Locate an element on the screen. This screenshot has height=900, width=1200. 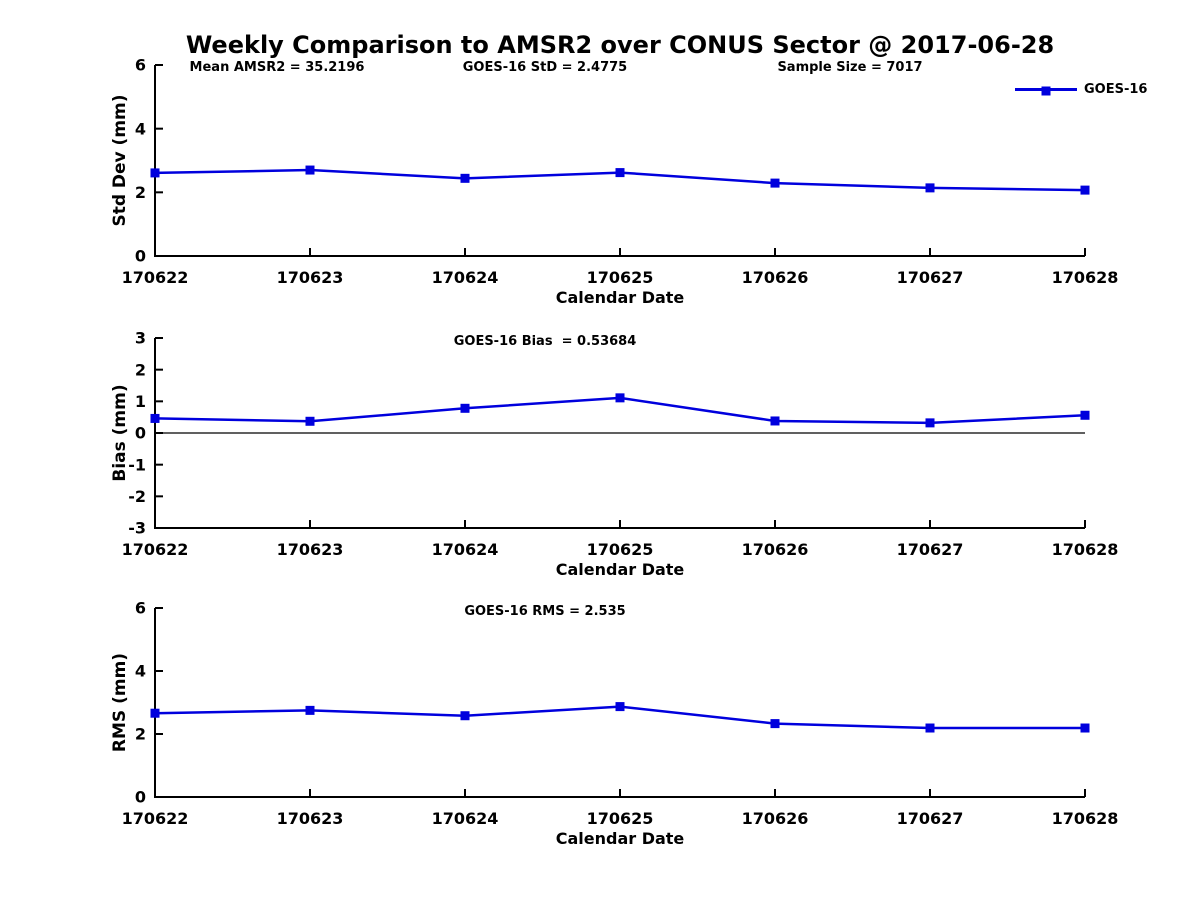
y-axis-title: RMS (mm) is located at coordinates (120, 702).